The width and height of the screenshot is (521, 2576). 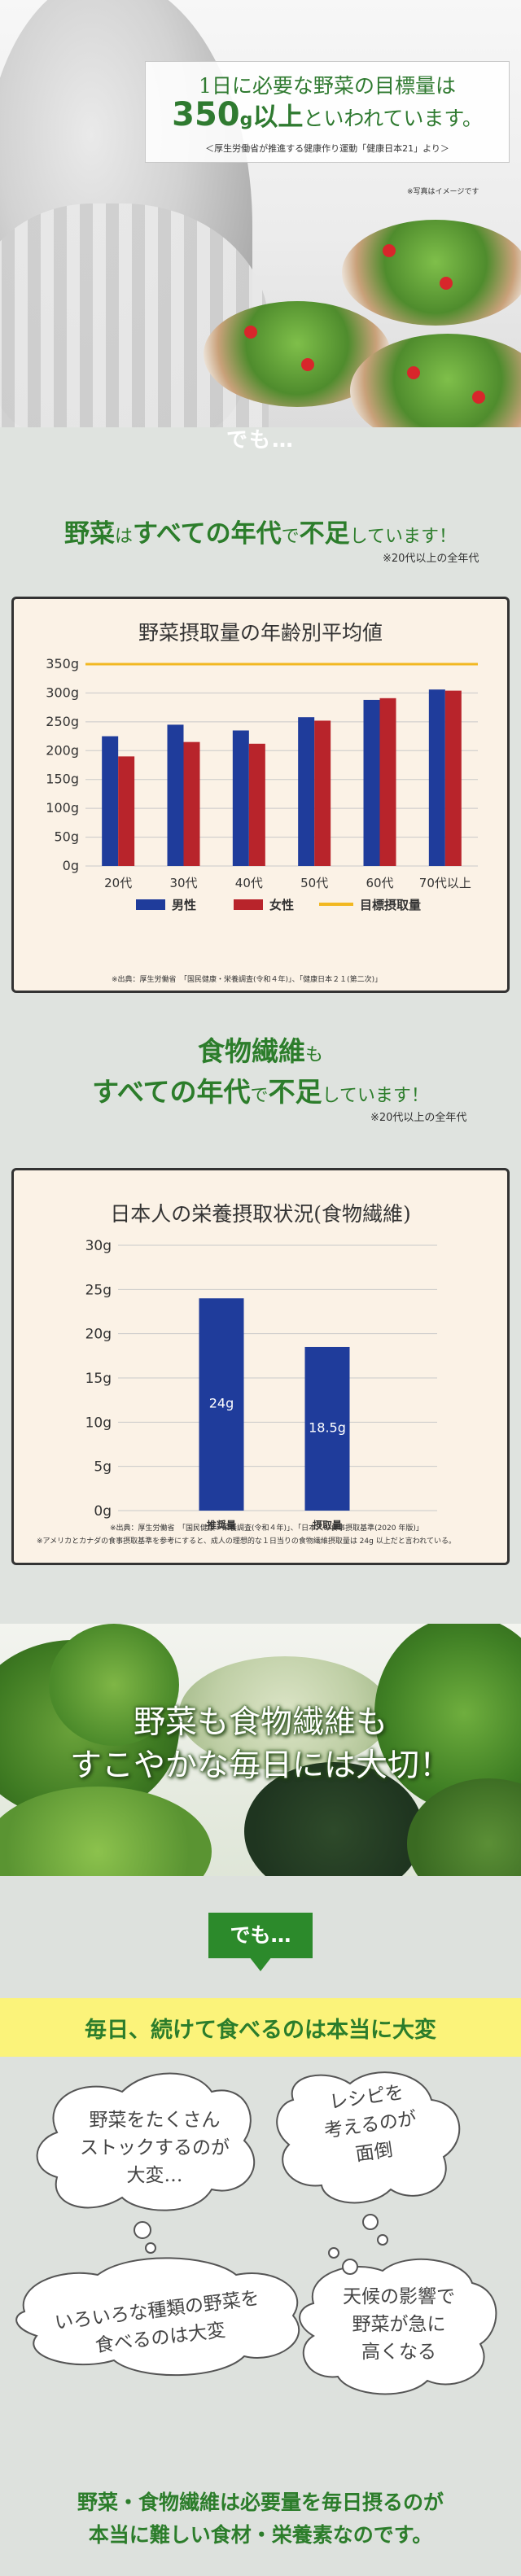 What do you see at coordinates (379, 883) in the screenshot?
I see `x-tick-label: 60代` at bounding box center [379, 883].